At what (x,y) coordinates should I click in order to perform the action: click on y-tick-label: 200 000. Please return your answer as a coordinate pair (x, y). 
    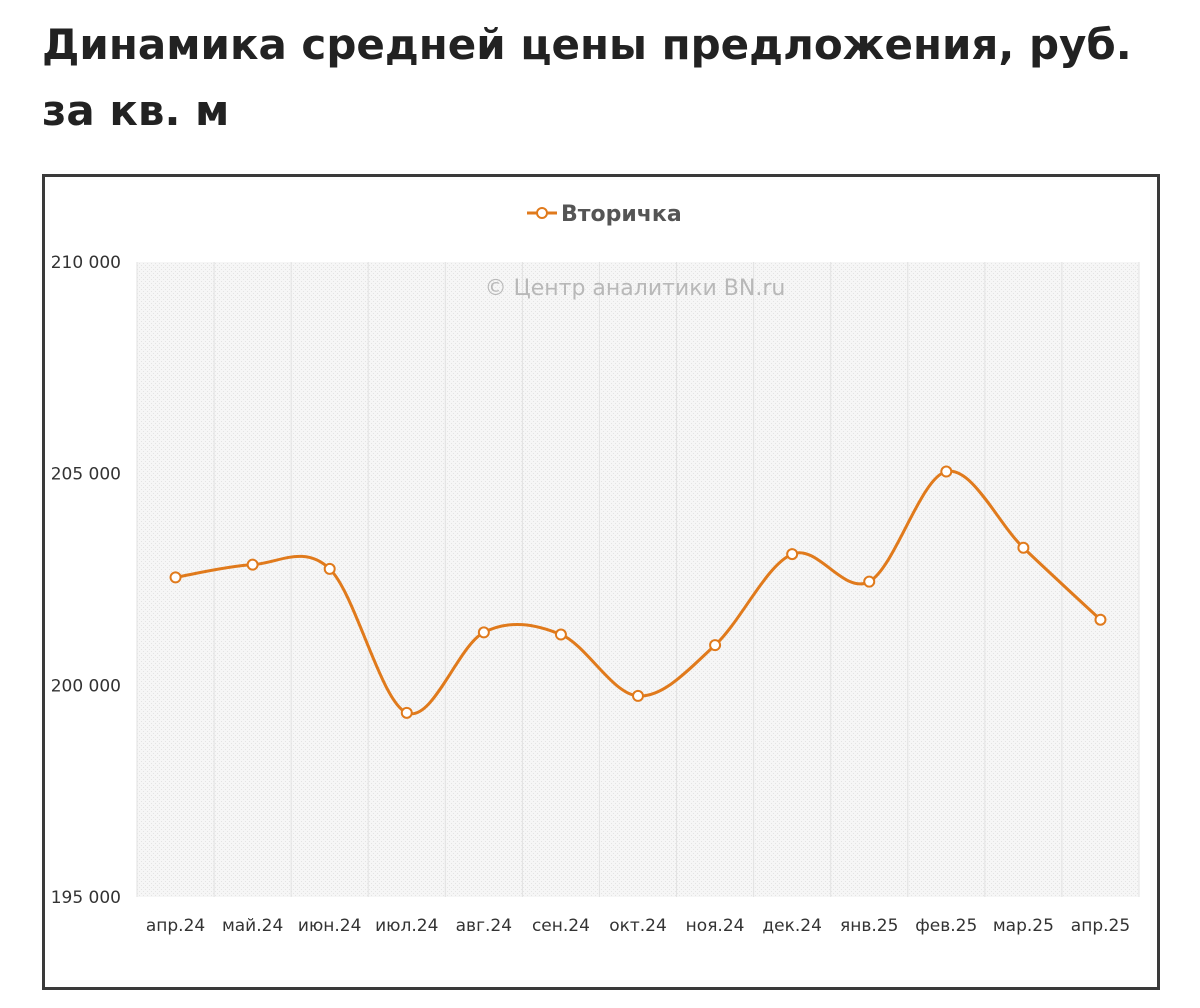
    Looking at the image, I should click on (86, 686).